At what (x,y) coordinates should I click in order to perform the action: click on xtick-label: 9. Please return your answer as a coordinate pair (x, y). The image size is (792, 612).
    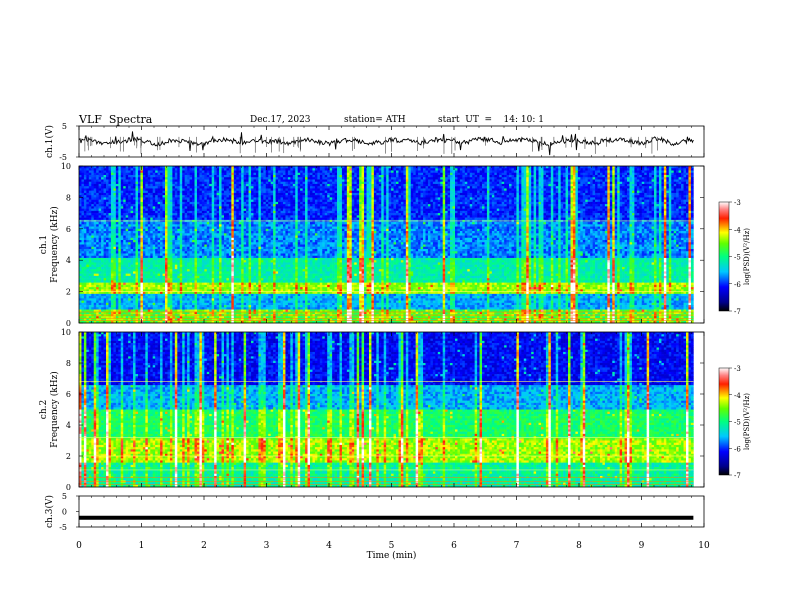
    Looking at the image, I should click on (642, 546).